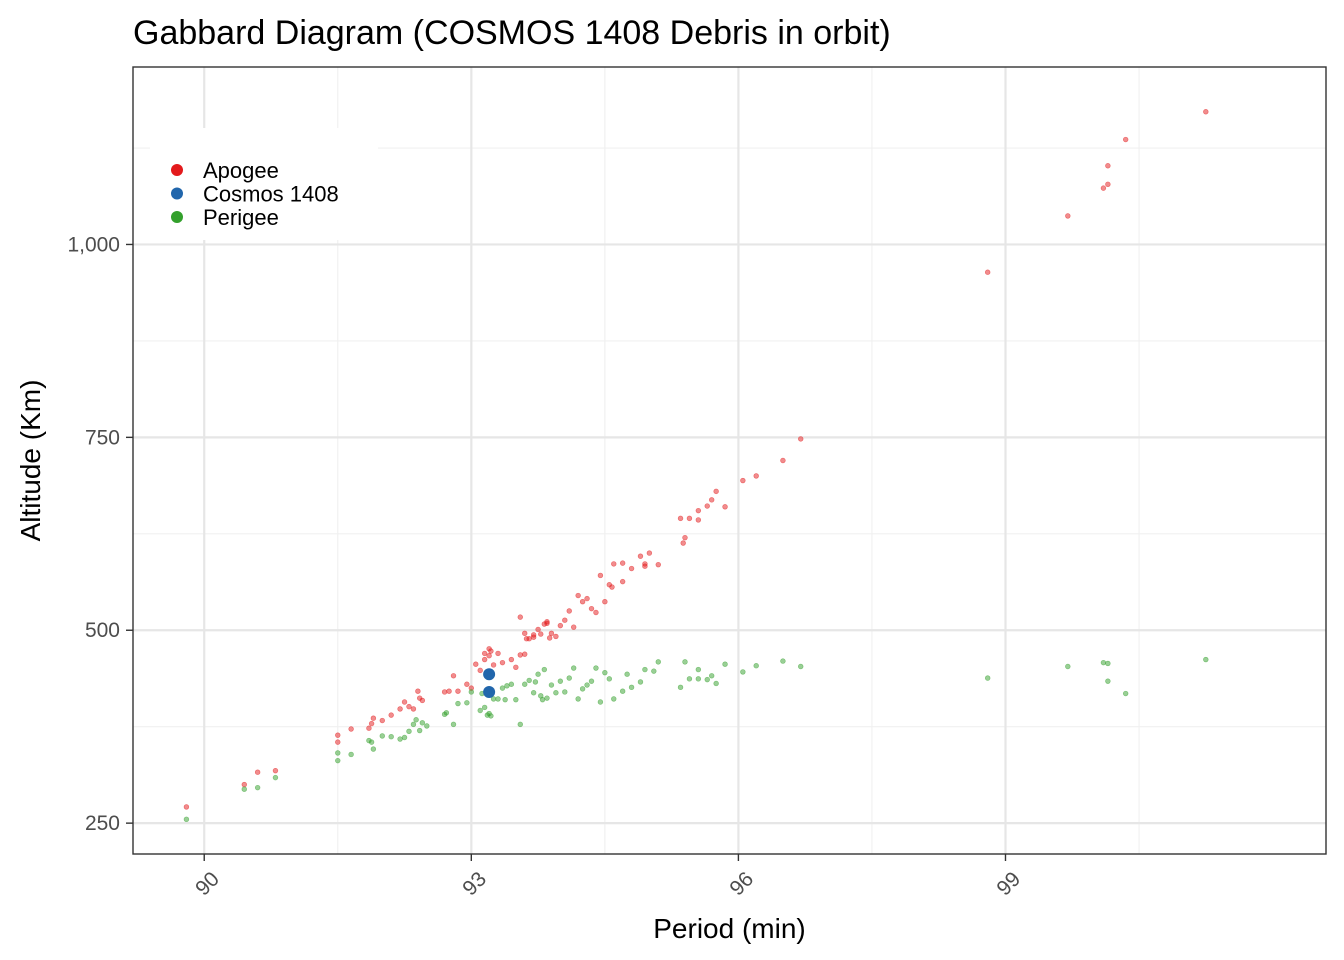 This screenshot has width=1344, height=960. I want to click on legend-background, so click(264, 184).